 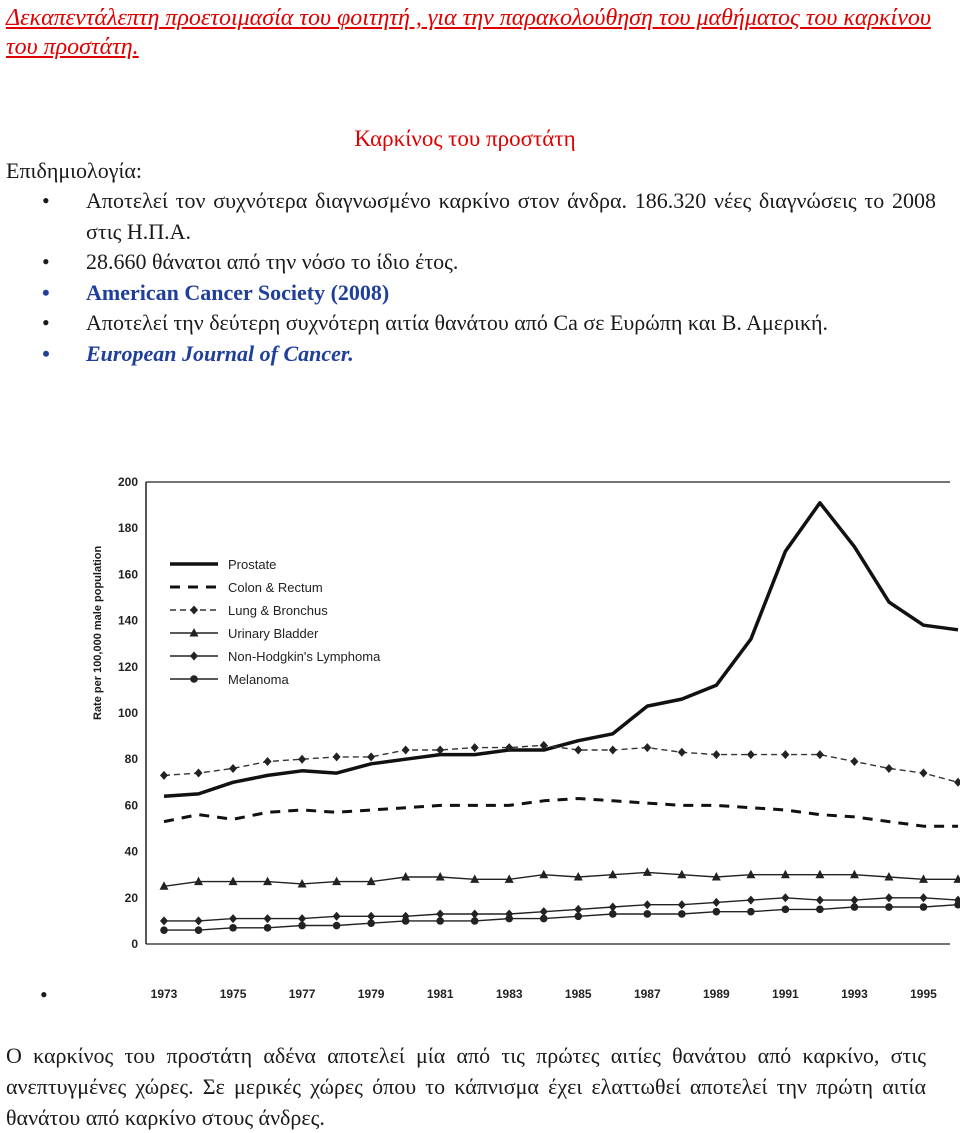 I want to click on x-tick-label: 1981, so click(x=440, y=994).